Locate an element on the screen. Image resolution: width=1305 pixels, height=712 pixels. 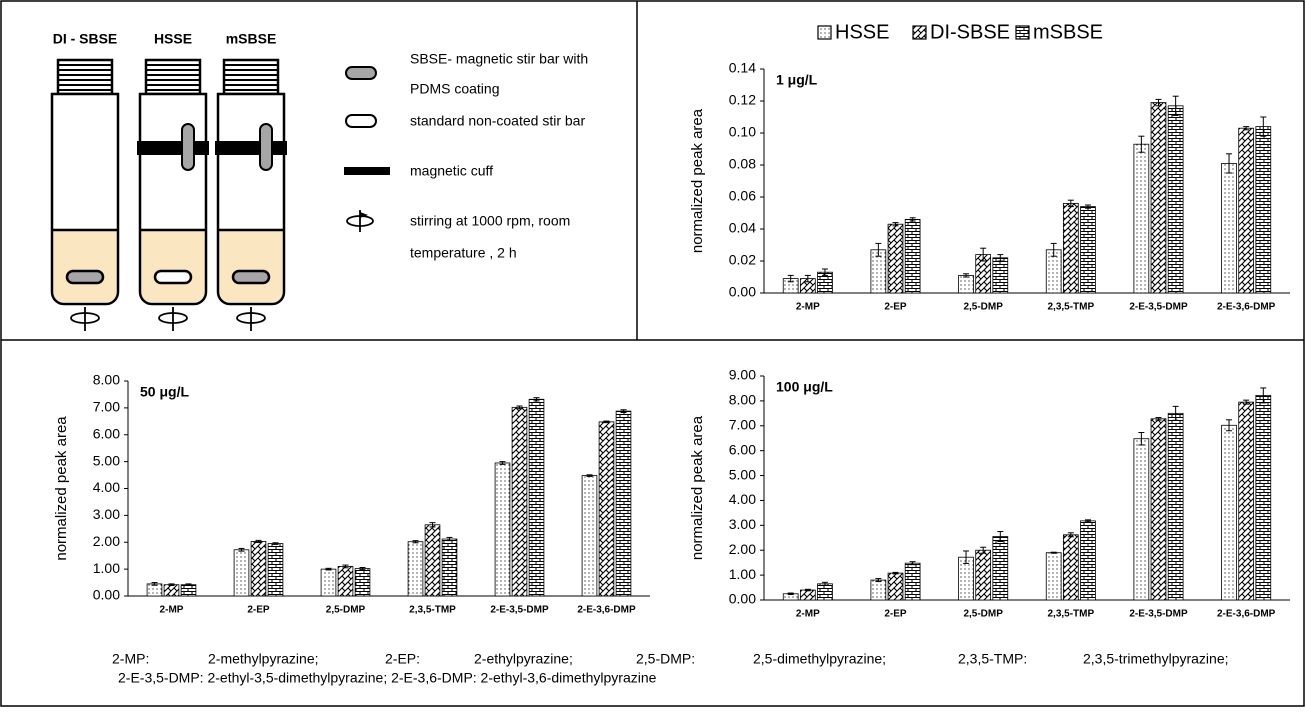
diagram-legend-text: SBSE- magnetic stir bar with is located at coordinates (499, 59).